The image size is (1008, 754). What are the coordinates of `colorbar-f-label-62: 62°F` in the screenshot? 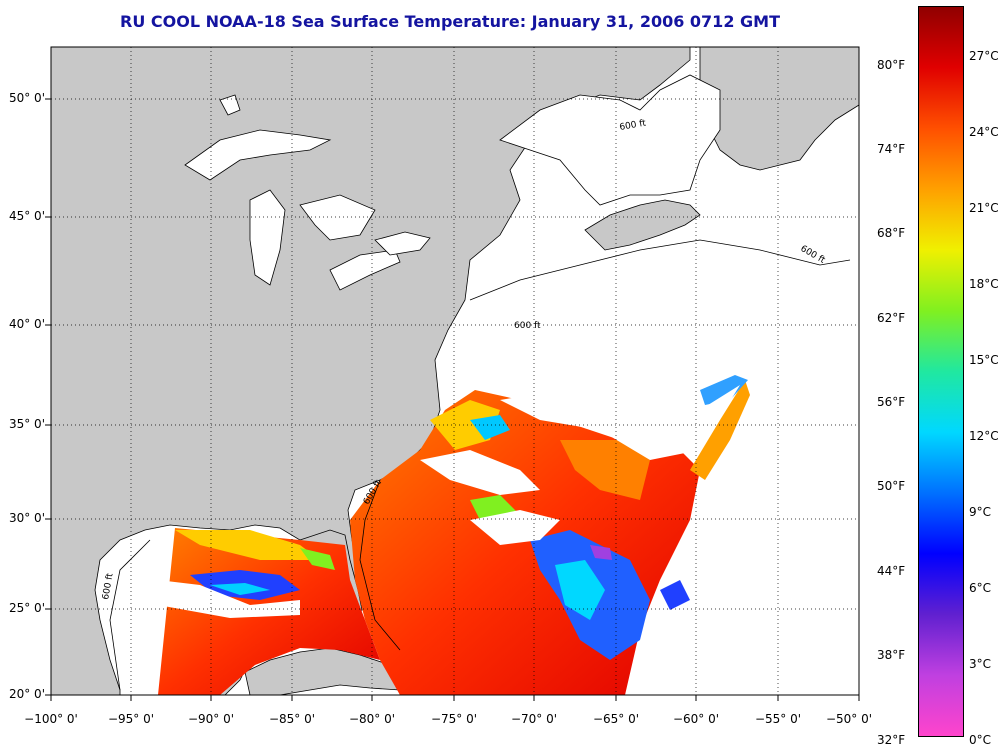 It's located at (891, 318).